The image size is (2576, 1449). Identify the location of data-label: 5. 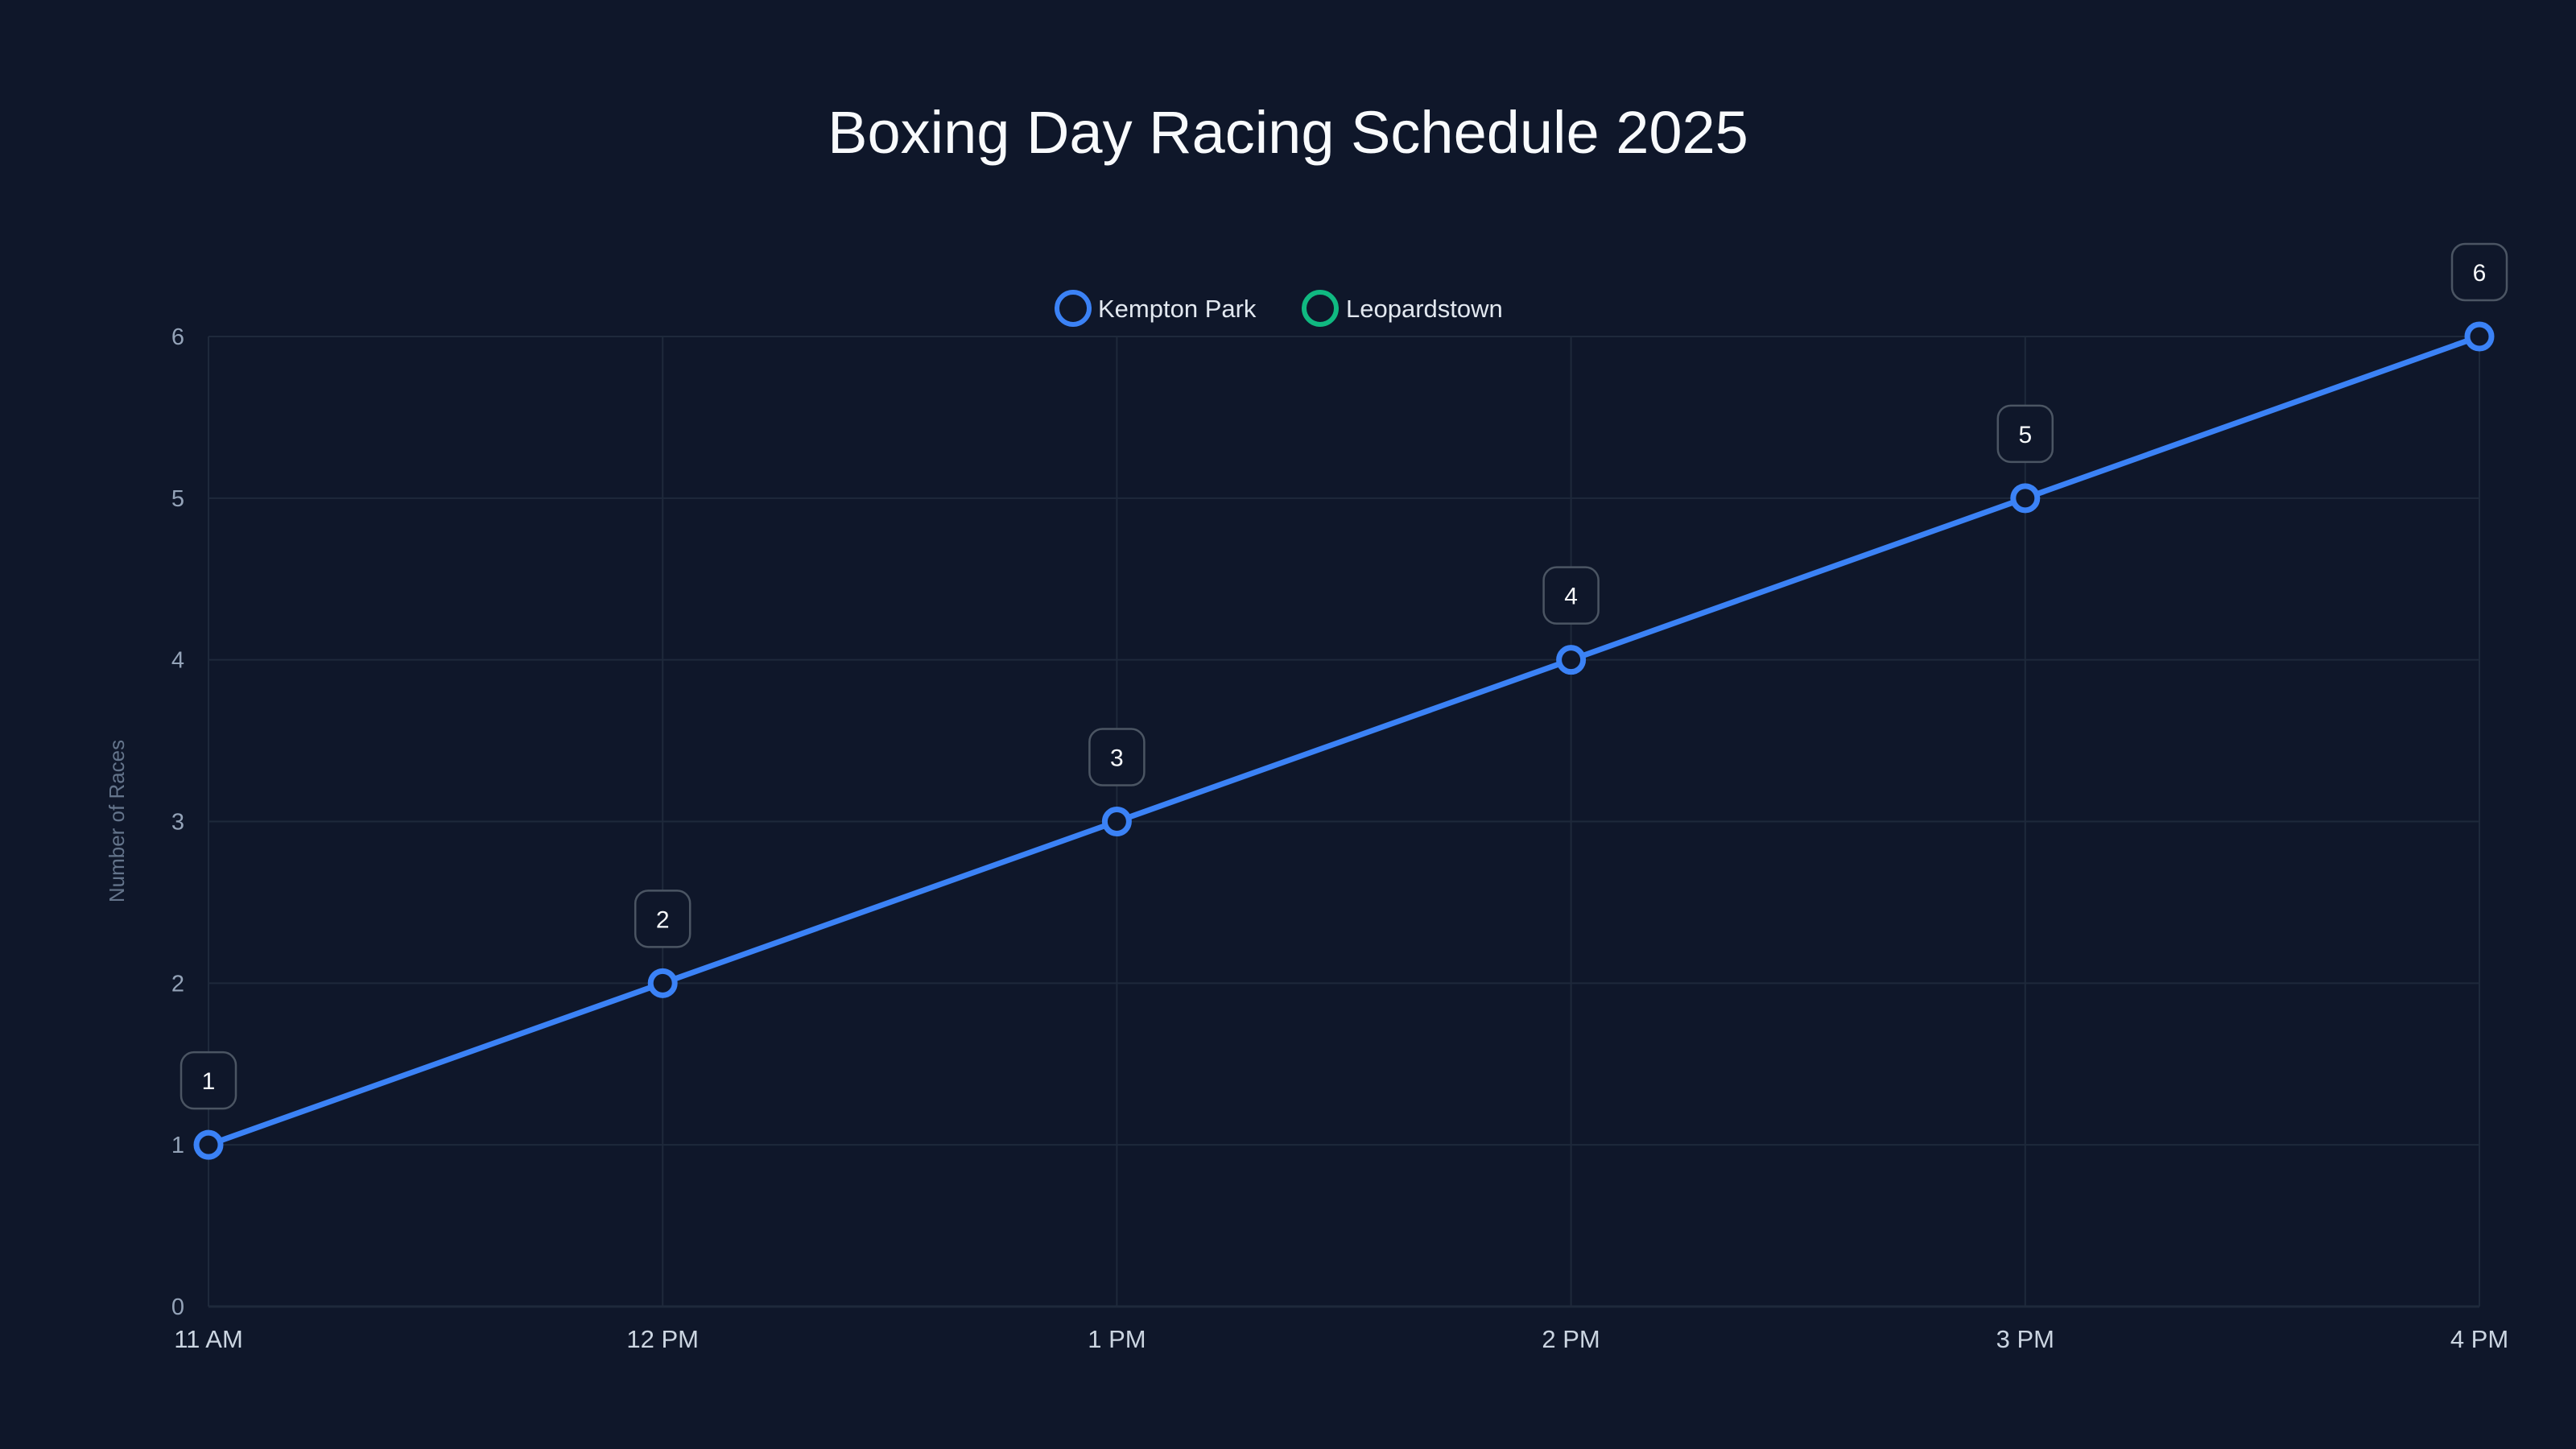
(2025, 435).